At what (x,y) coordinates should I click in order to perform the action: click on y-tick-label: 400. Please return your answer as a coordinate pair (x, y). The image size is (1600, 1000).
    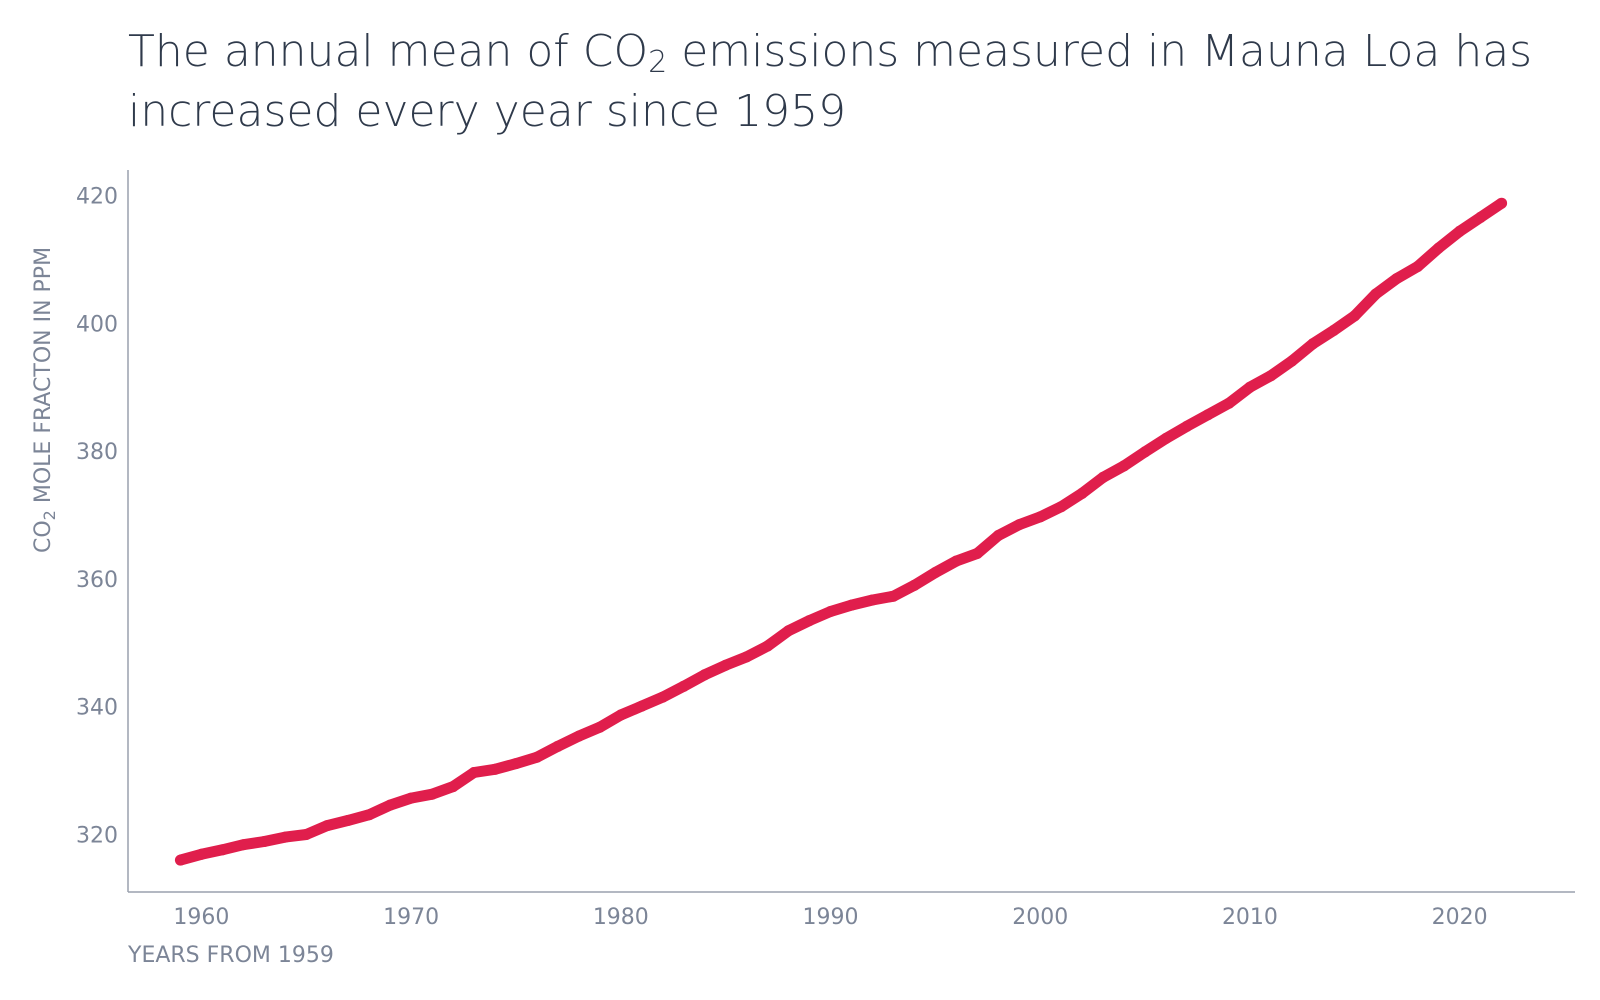
    Looking at the image, I should click on (97, 324).